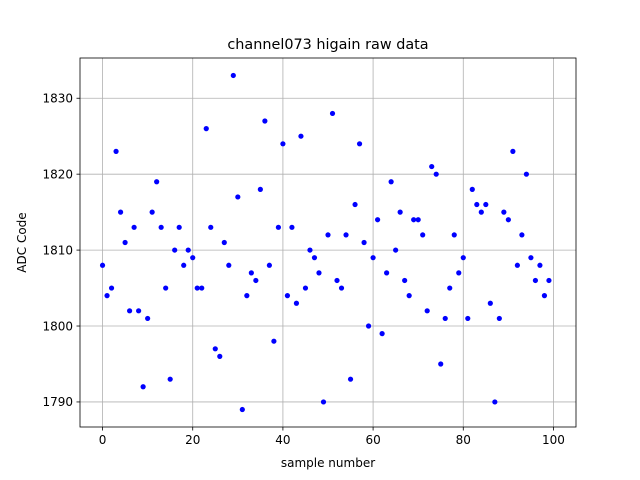 The height and width of the screenshot is (480, 640). Describe the element at coordinates (327, 45) in the screenshot. I see `chart-title: channel073 higain raw data` at that location.